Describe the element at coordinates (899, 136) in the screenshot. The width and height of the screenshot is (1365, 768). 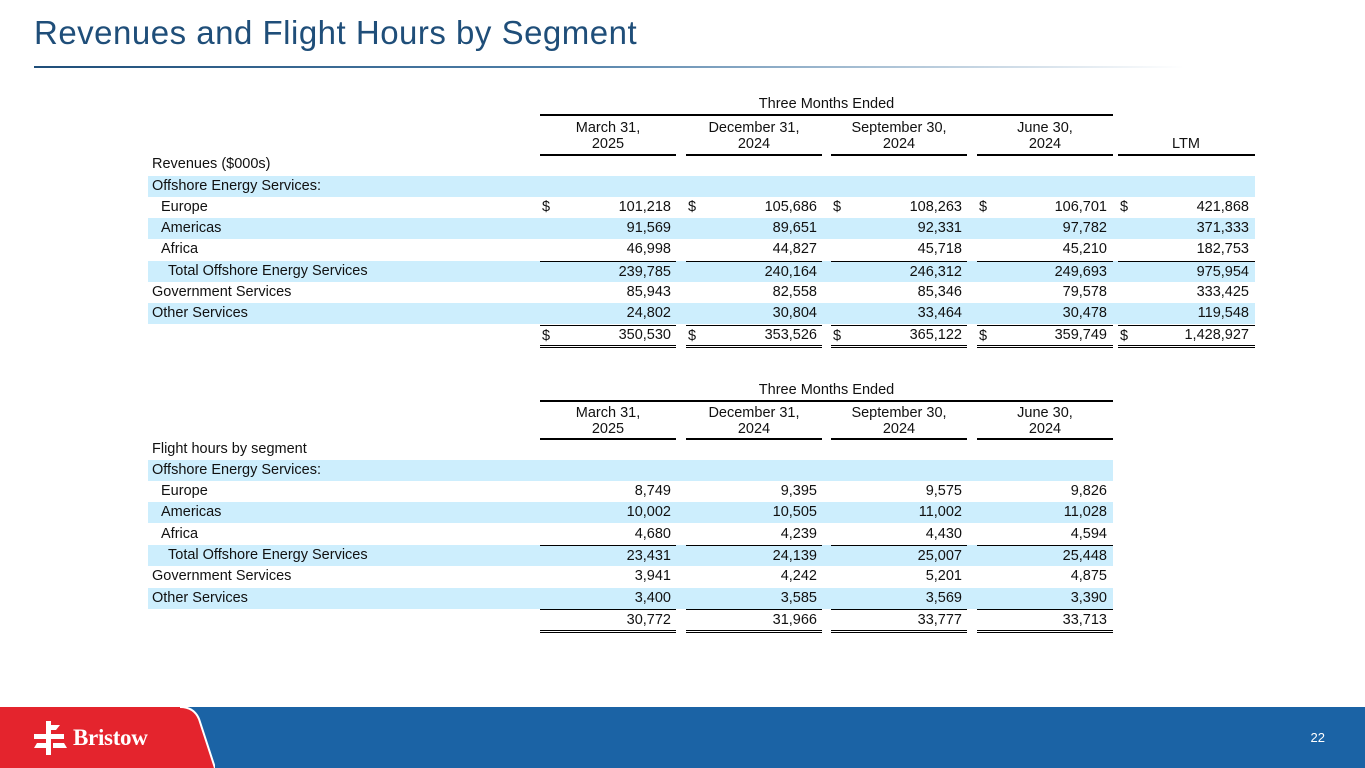
I see `revenues-col-header-sep-2024: September 30, 2024` at that location.